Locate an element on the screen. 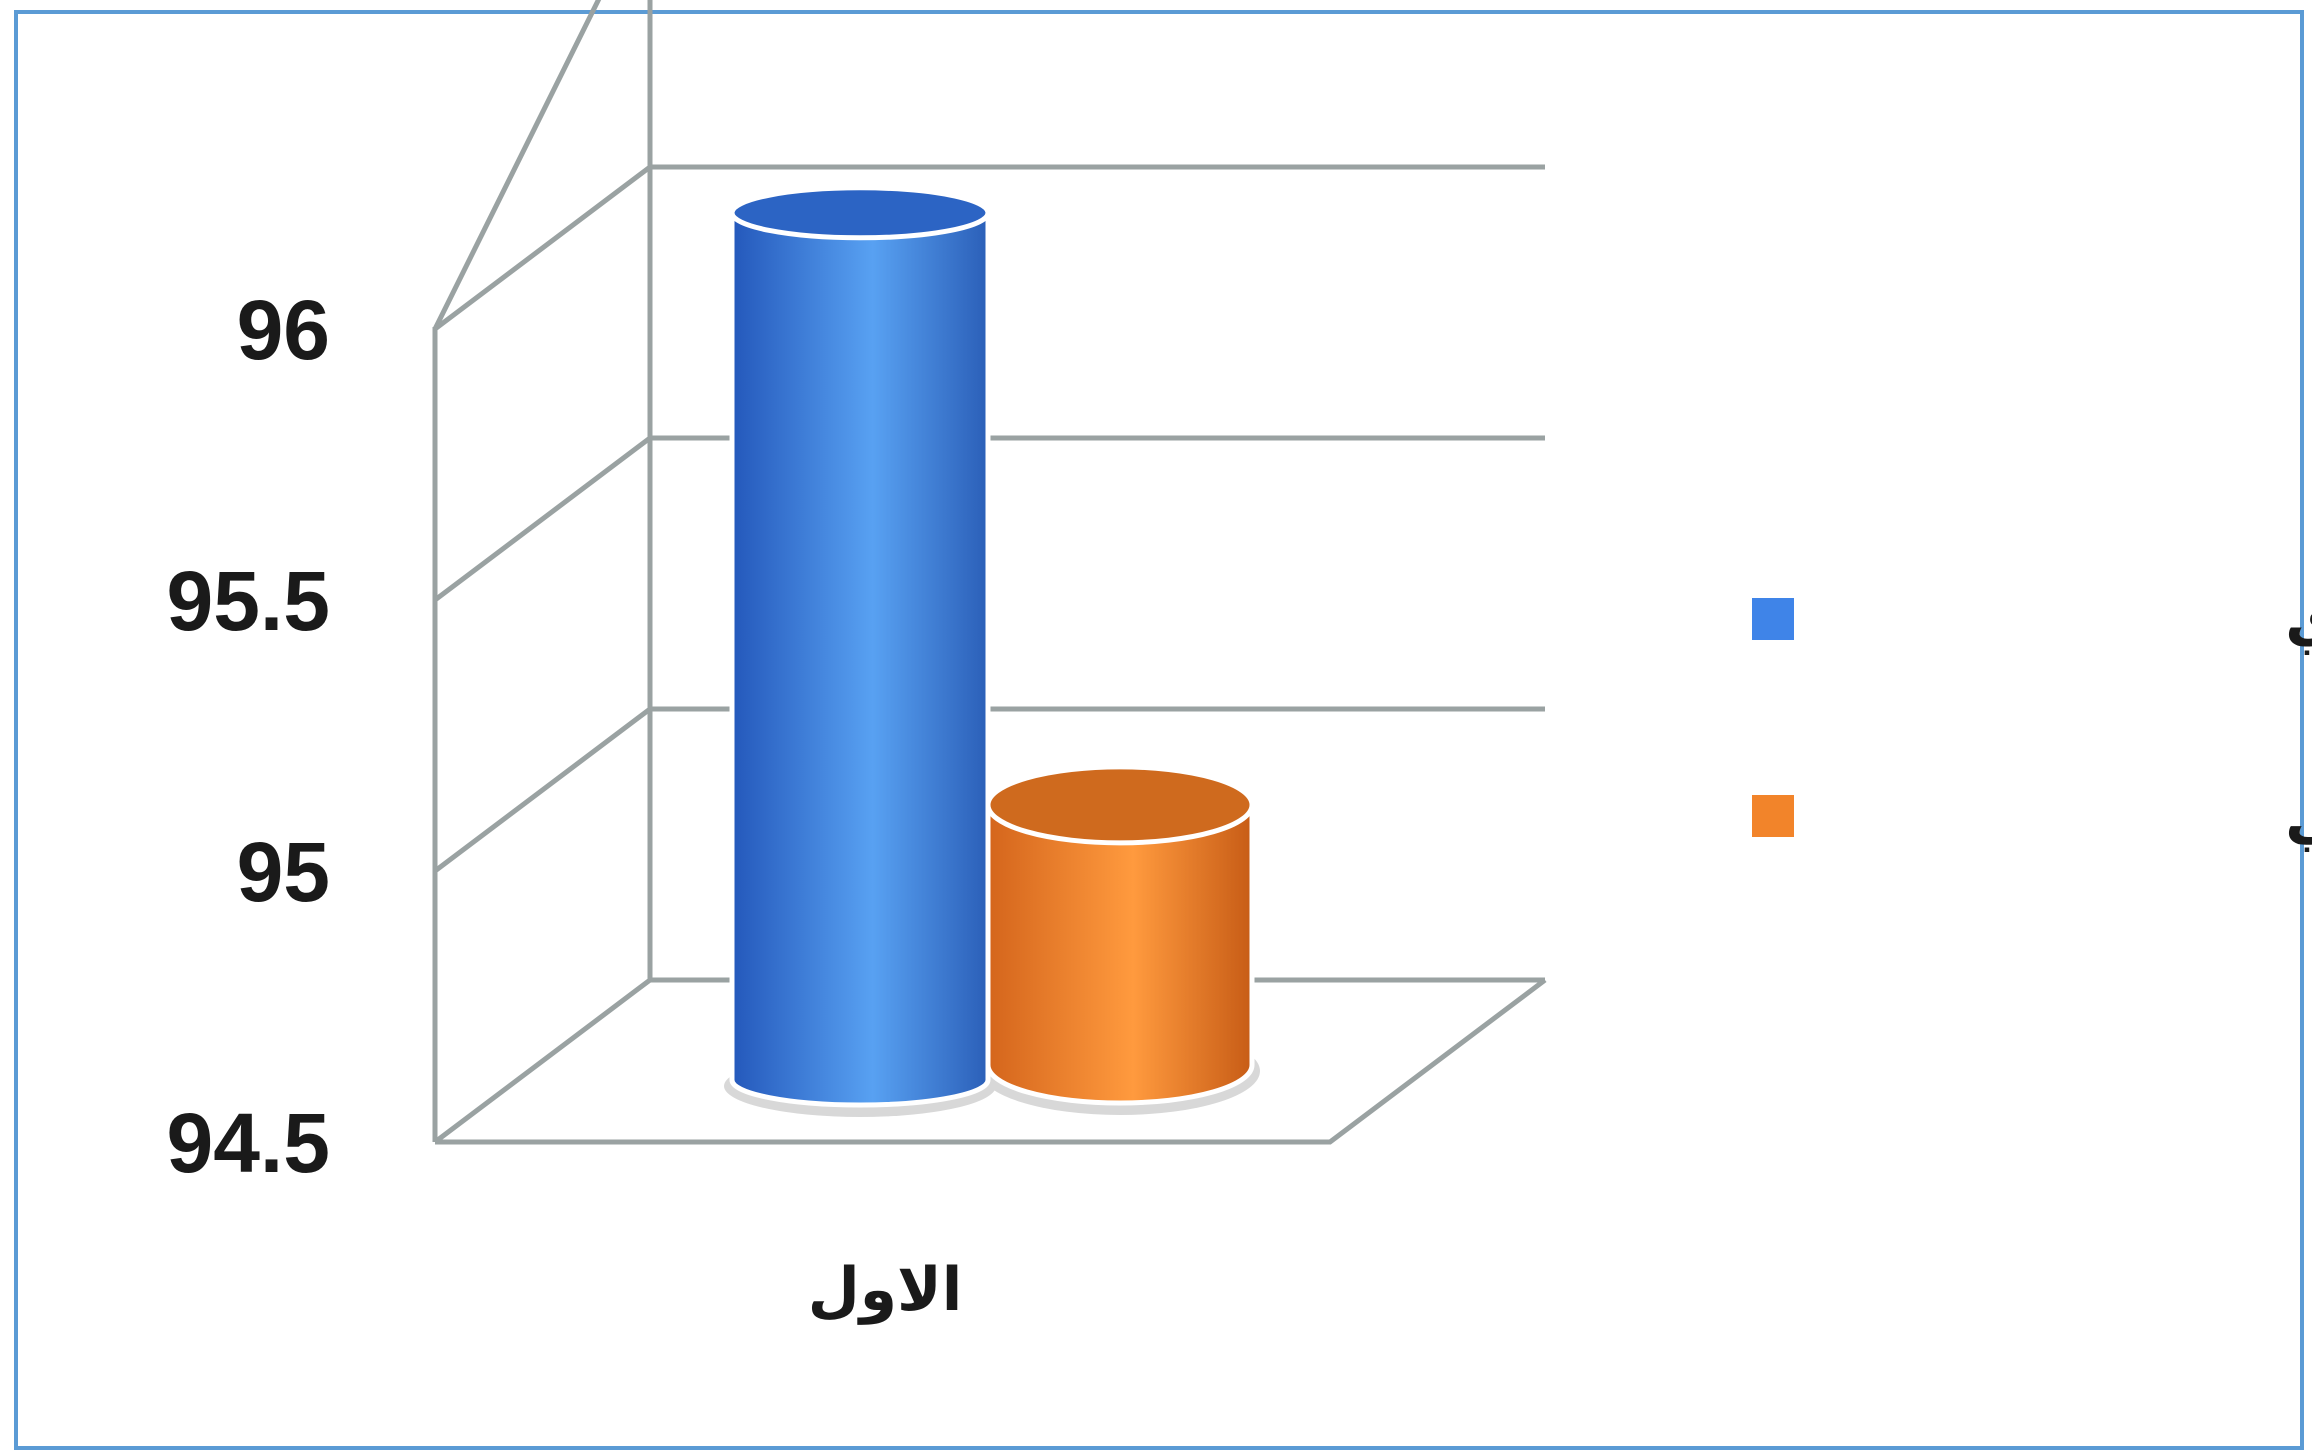  y-tick-label: 95.5 is located at coordinates (249, 601).